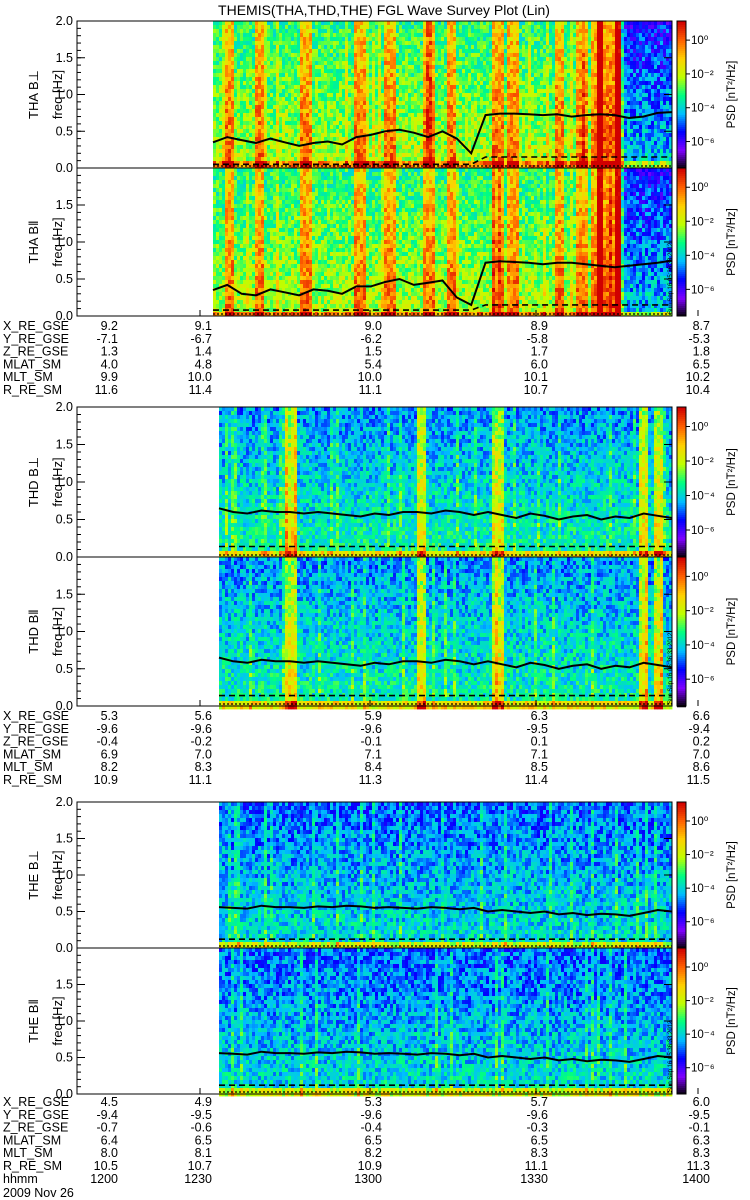  Describe the element at coordinates (539, 742) in the screenshot. I see `ephemeris-value: 0.1` at that location.